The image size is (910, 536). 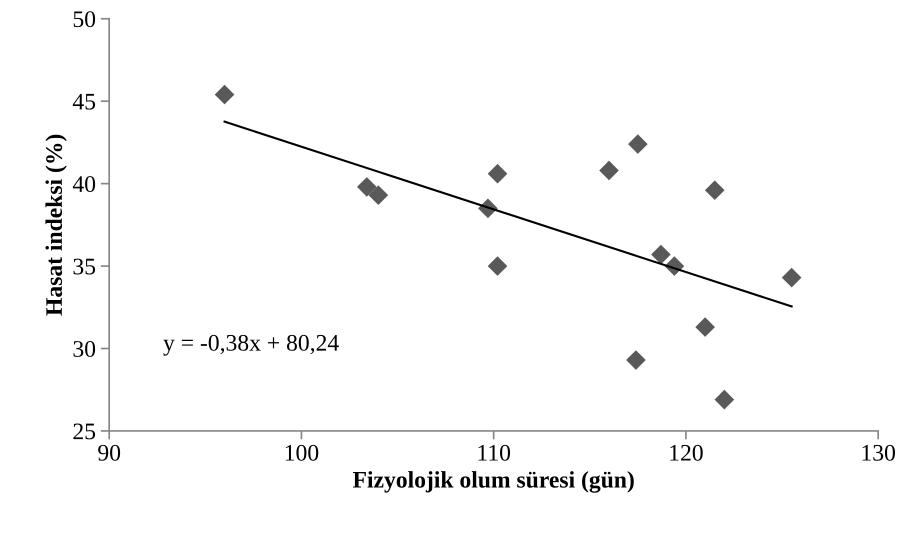 I want to click on x-tick-label: 100, so click(x=302, y=452).